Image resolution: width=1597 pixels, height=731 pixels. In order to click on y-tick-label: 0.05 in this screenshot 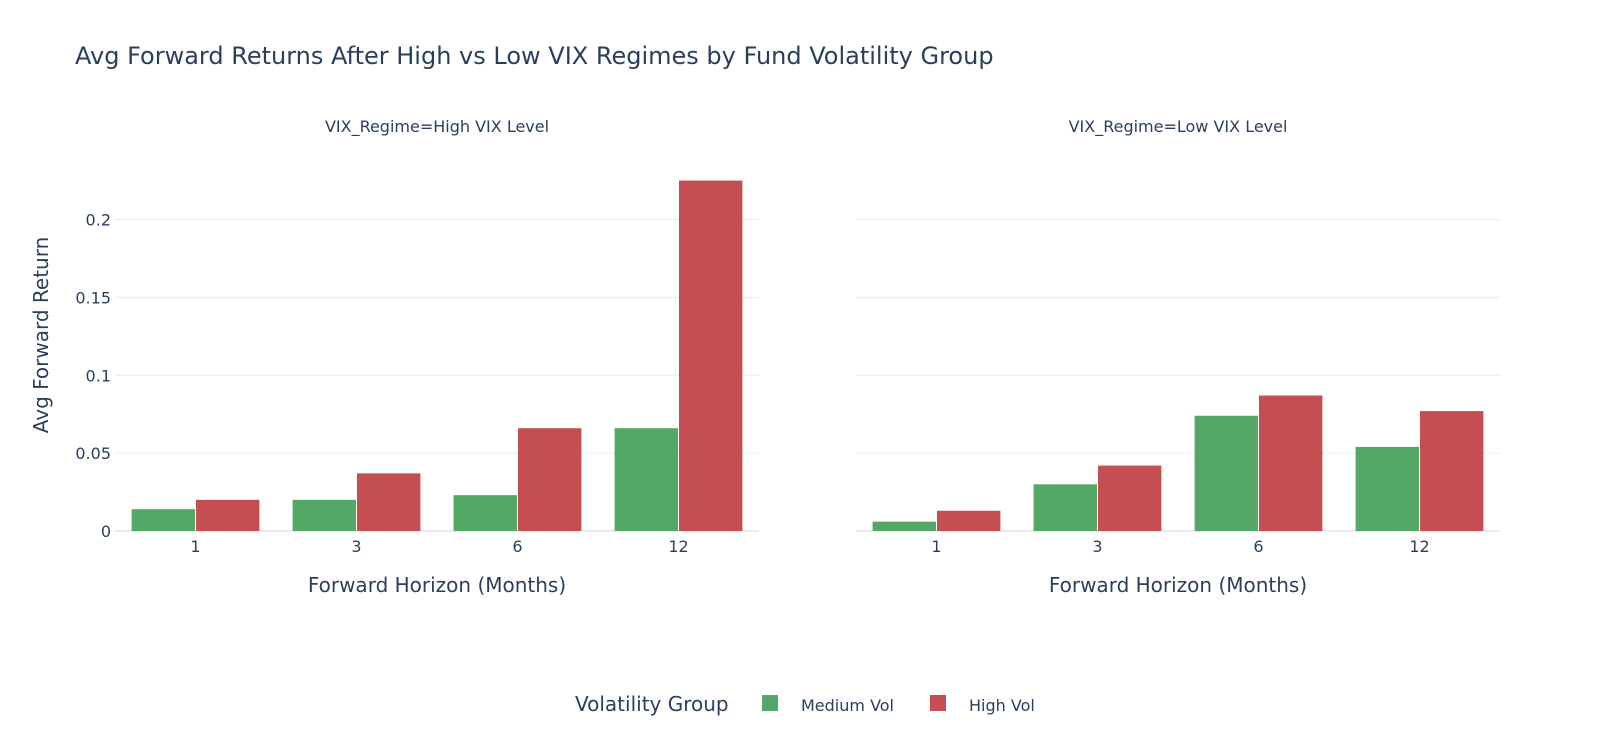, I will do `click(93, 453)`.